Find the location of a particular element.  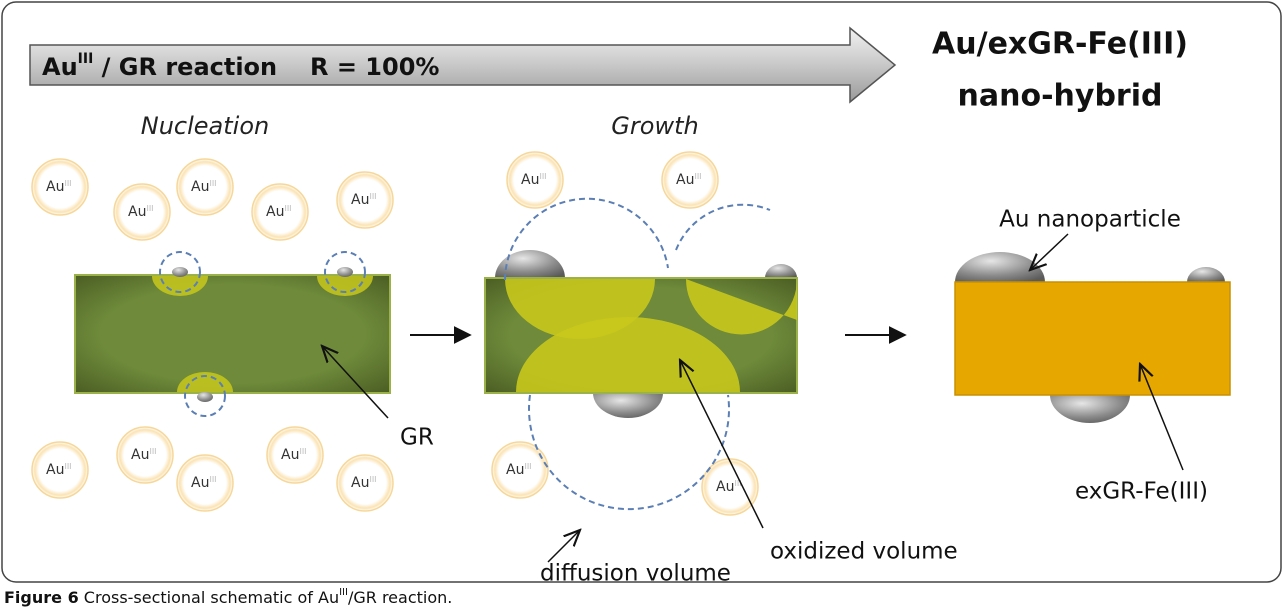

gr-sheet-nucleation is located at coordinates (232, 334).